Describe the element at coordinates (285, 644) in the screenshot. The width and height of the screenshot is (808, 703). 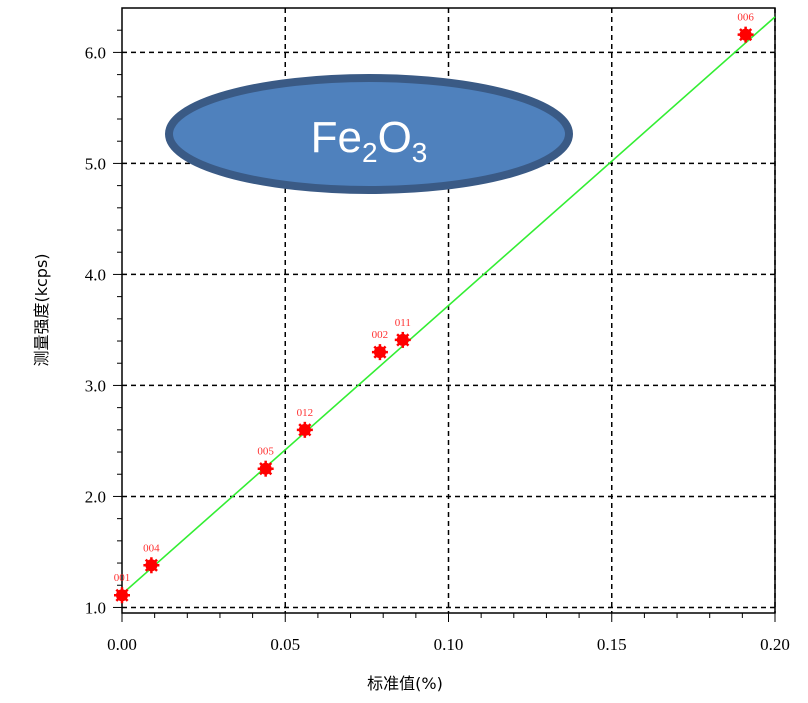
I see `x-tick-label: 0.05` at that location.